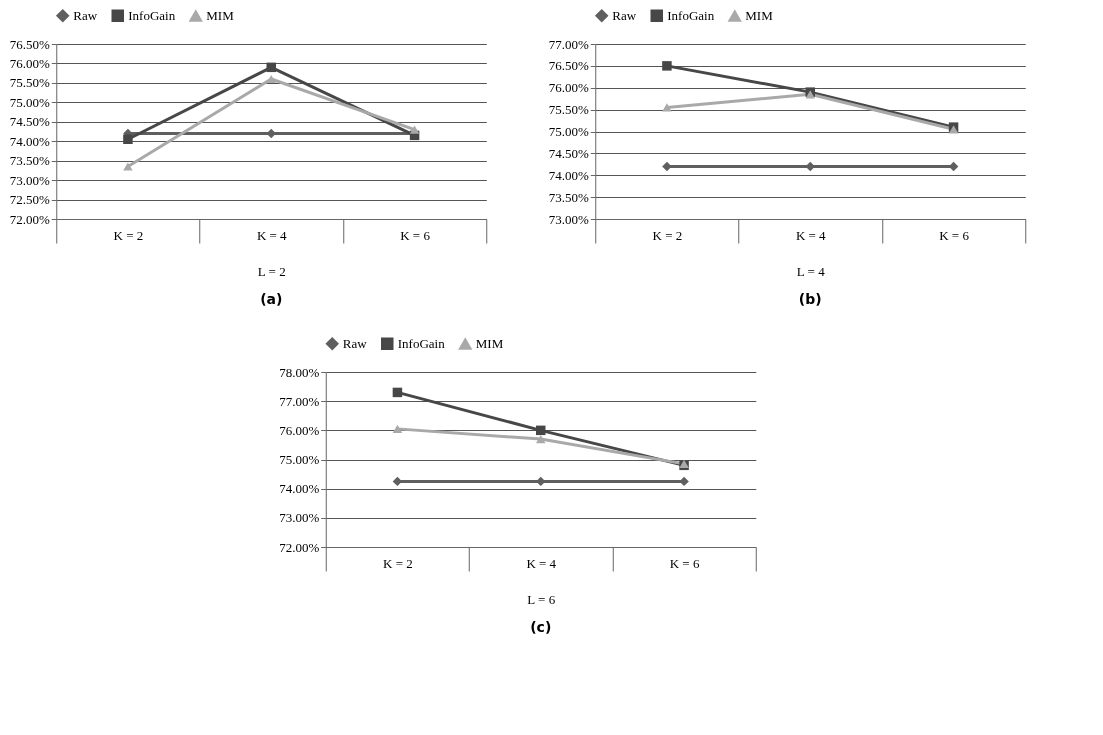 Image resolution: width=1103 pixels, height=735 pixels. What do you see at coordinates (29, 200) in the screenshot?
I see `y-tick-label: 72.50%` at bounding box center [29, 200].